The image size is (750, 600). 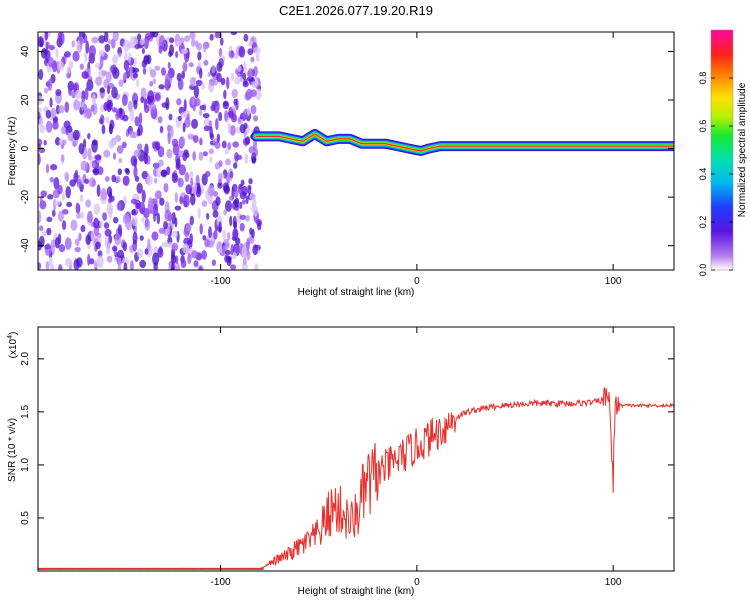 I want to click on colorbar-tick-label: 0.8, so click(x=703, y=78).